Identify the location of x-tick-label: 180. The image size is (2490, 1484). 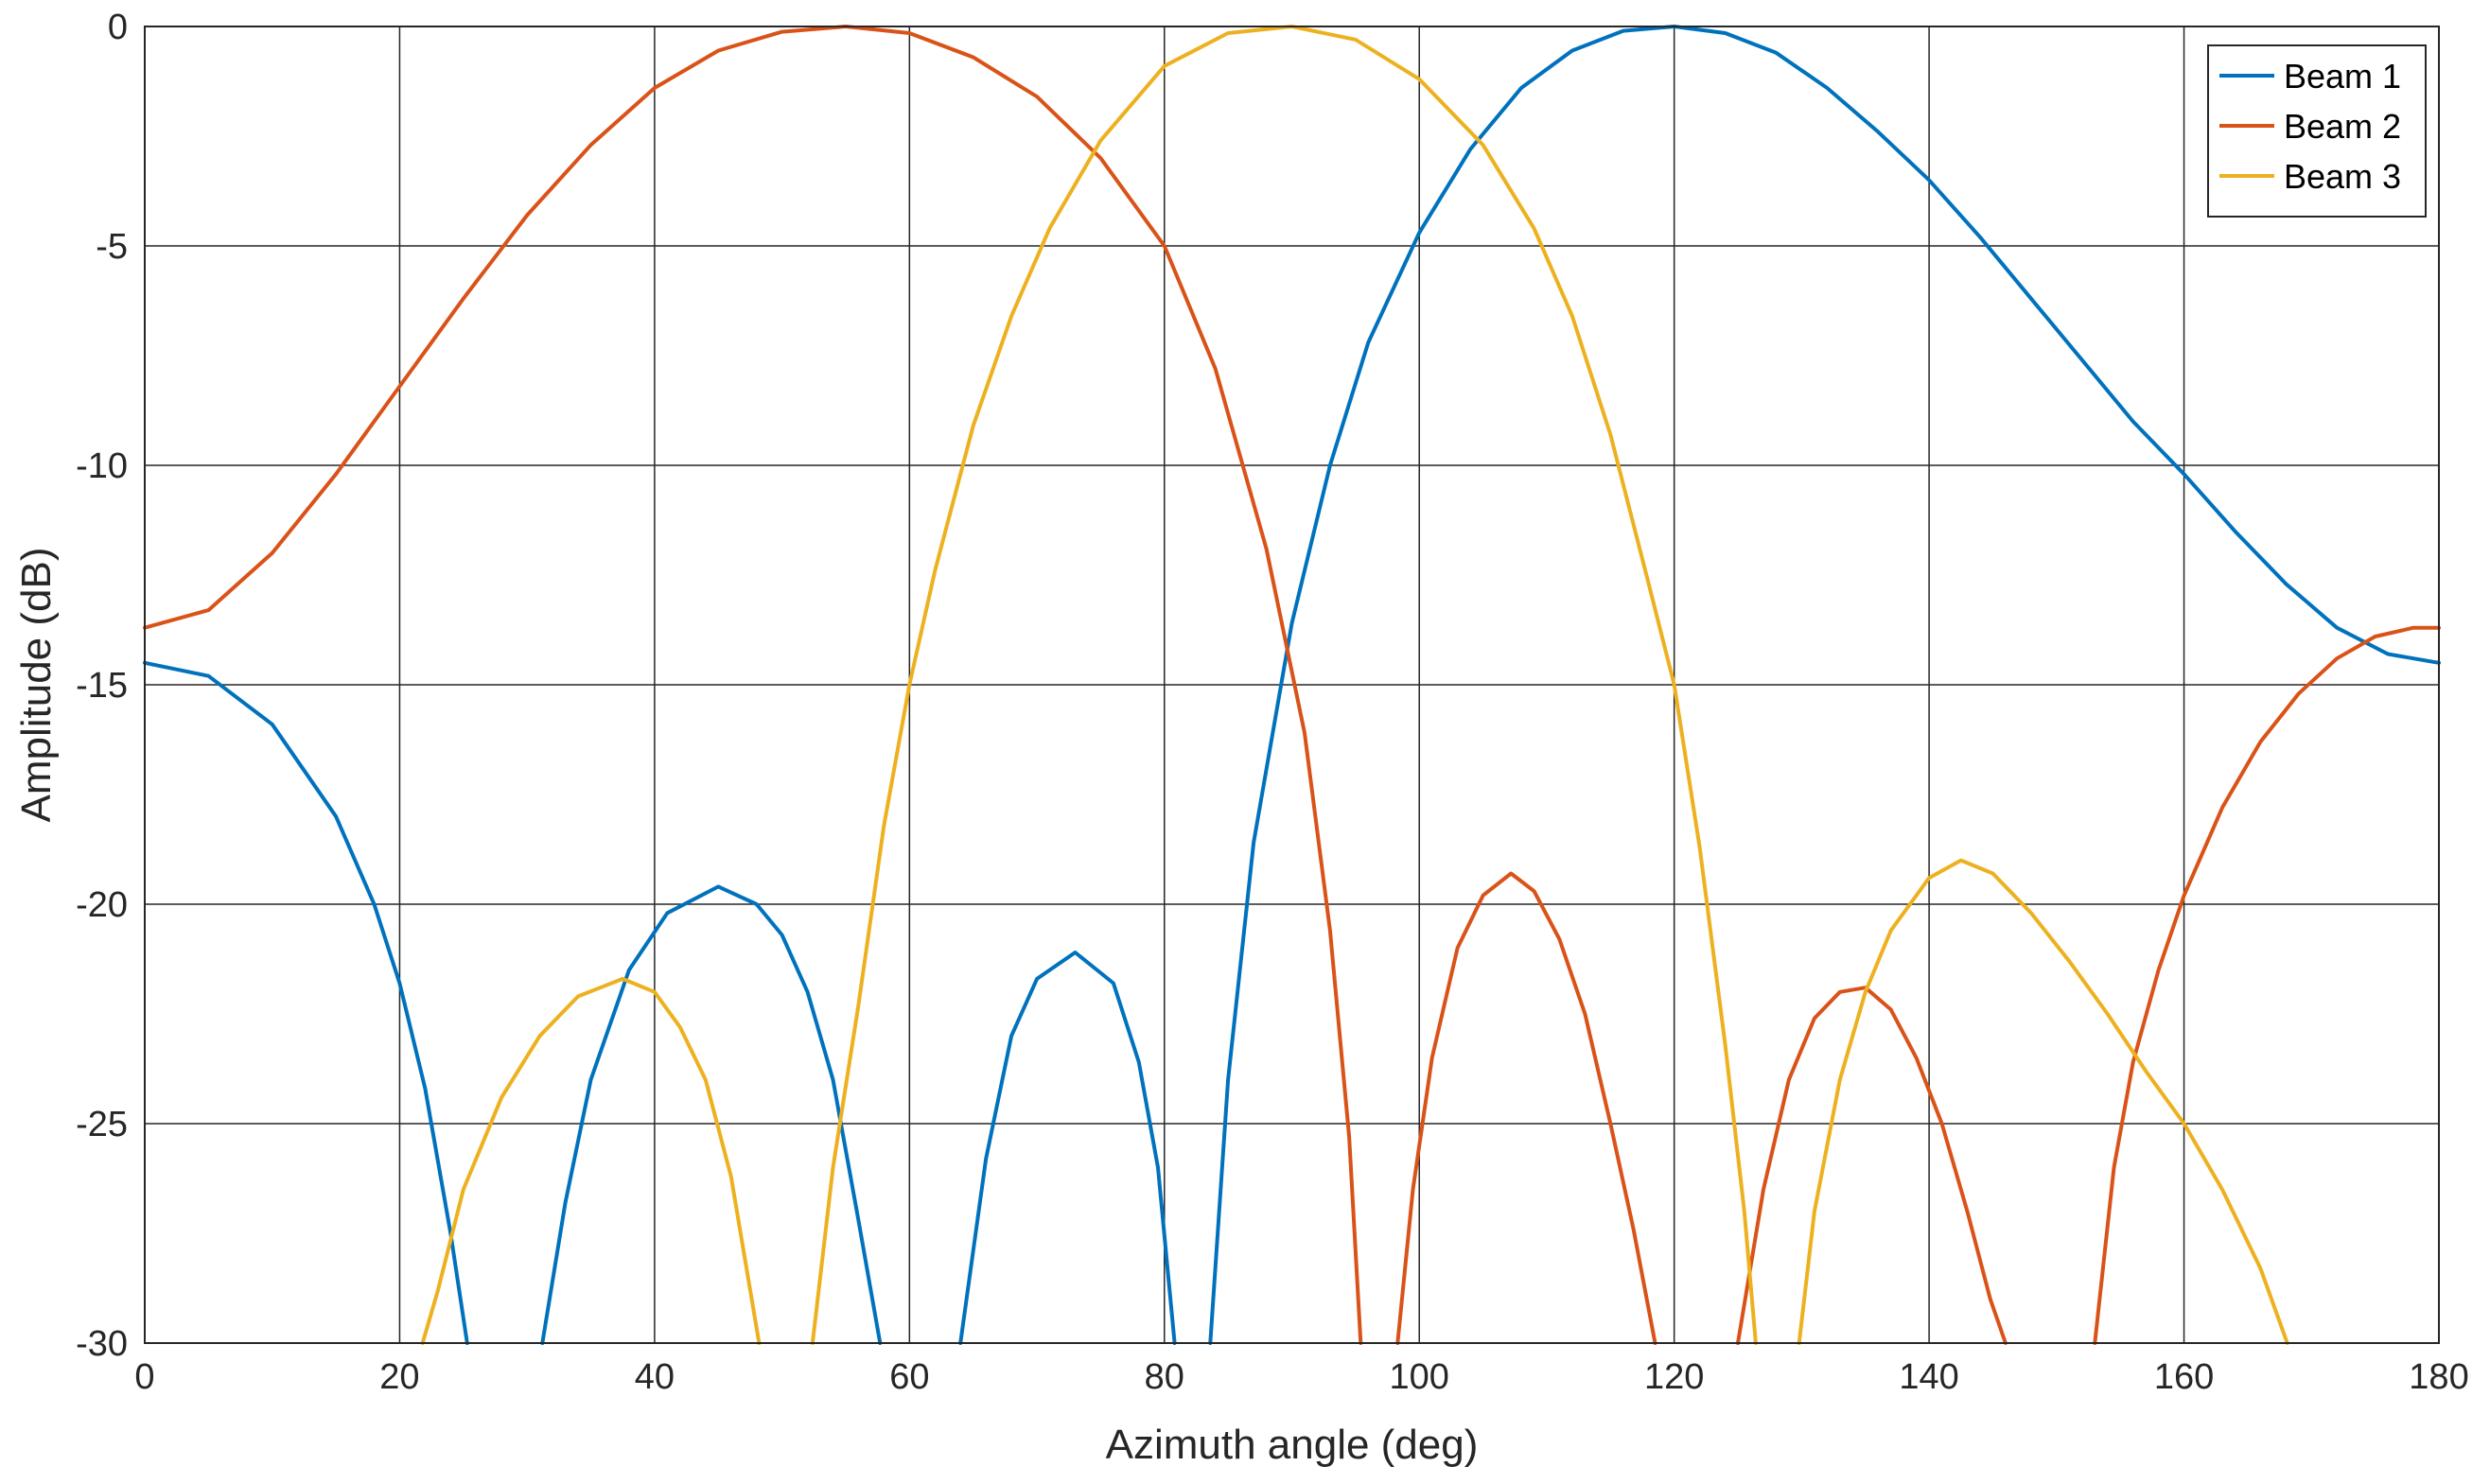
(2438, 1377).